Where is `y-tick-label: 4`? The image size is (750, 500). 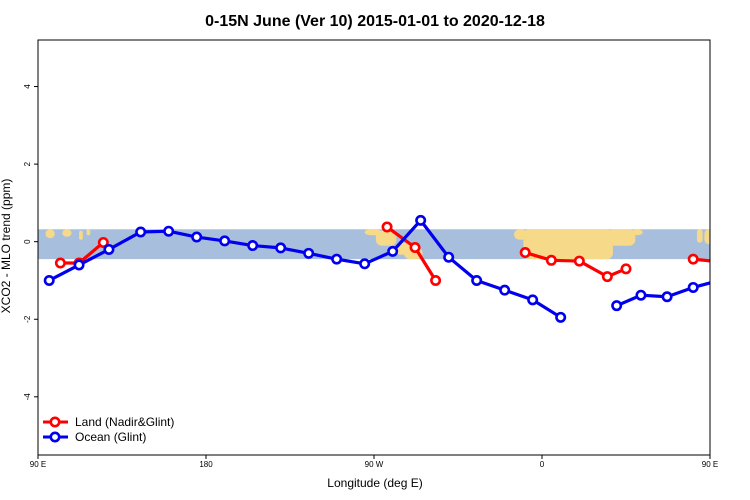 y-tick-label: 4 is located at coordinates (27, 86).